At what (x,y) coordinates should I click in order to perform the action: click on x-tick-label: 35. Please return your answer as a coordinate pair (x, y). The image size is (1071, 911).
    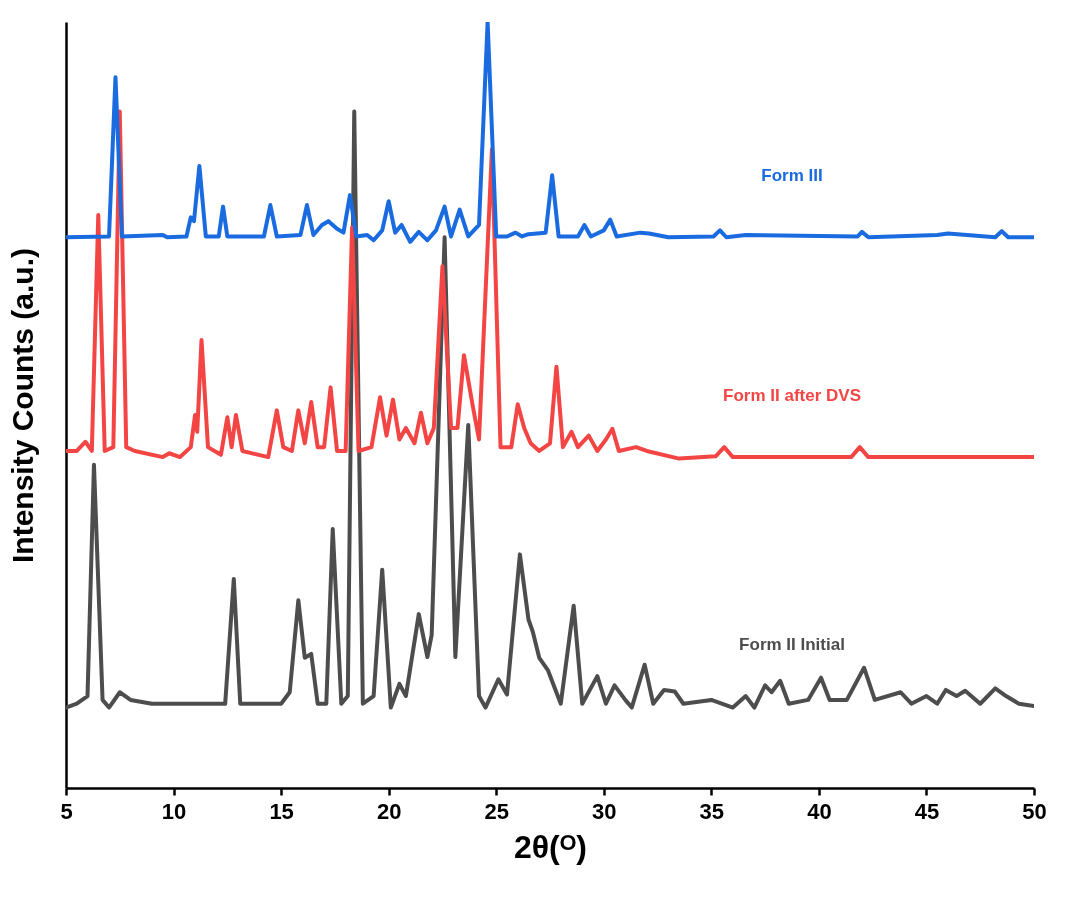
    Looking at the image, I should click on (712, 811).